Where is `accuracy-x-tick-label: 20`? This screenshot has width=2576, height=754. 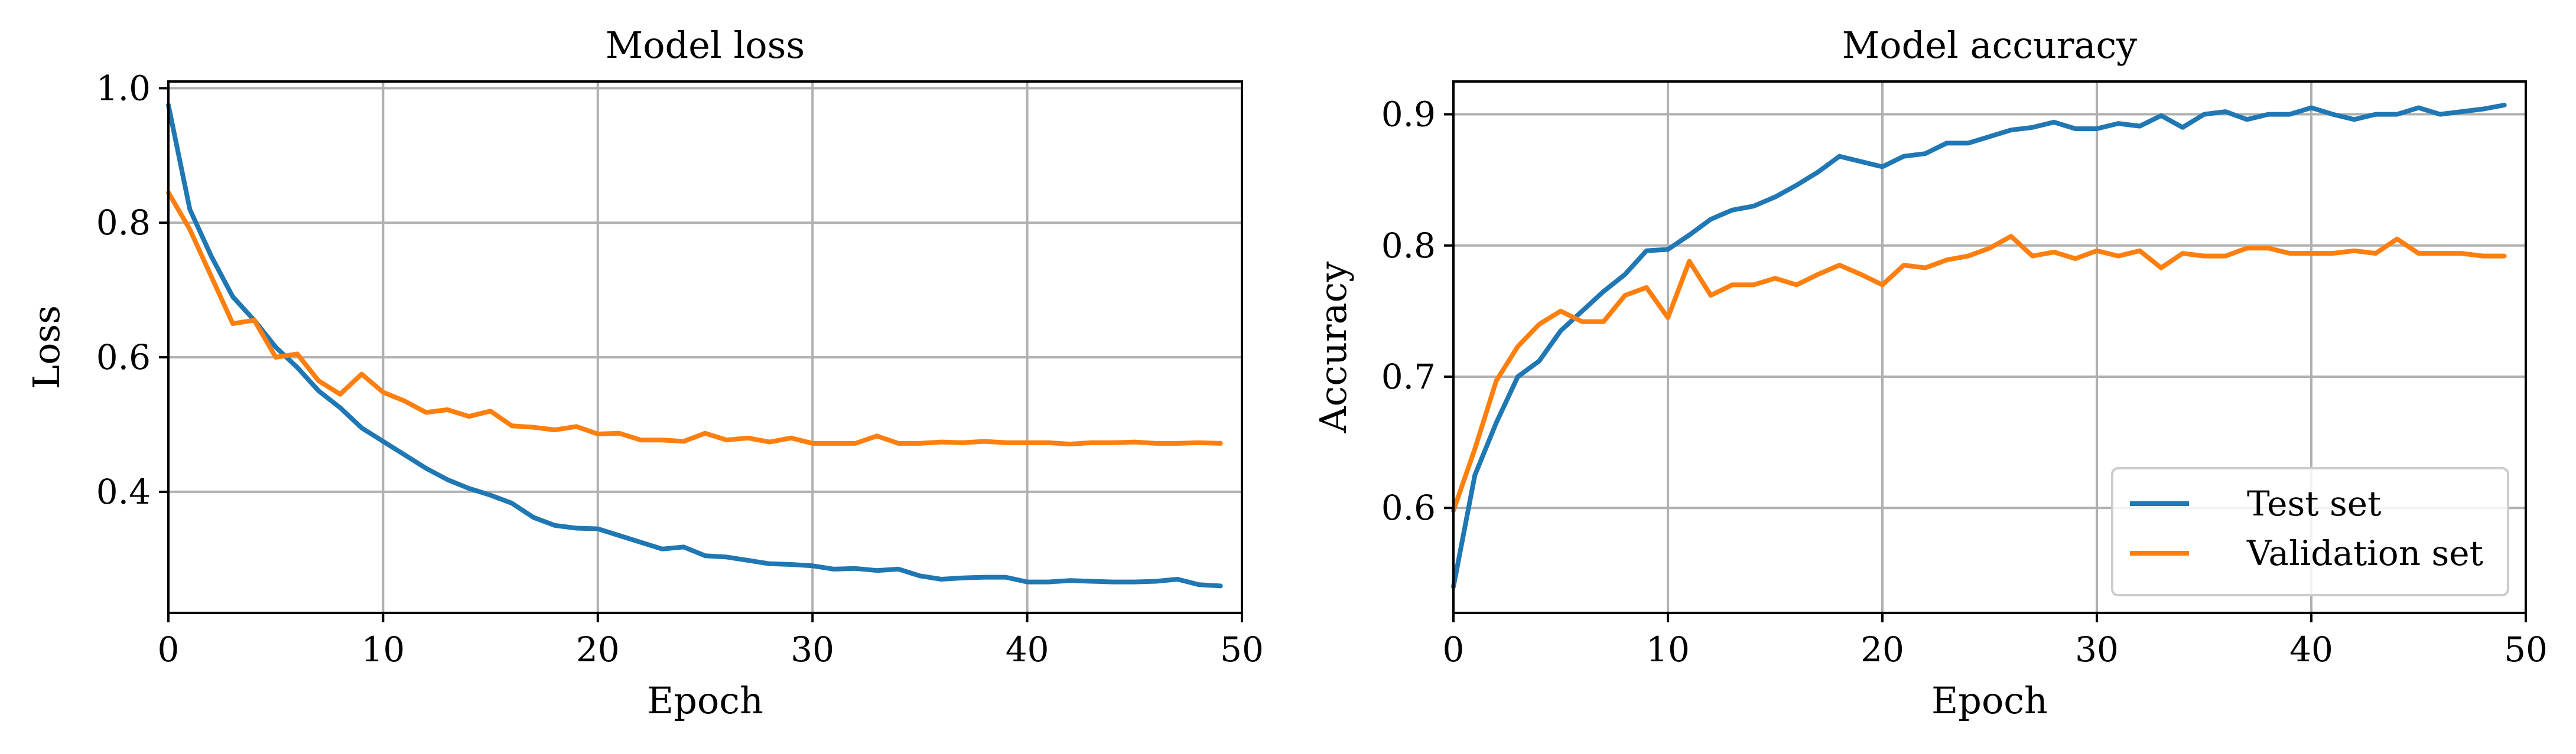 accuracy-x-tick-label: 20 is located at coordinates (1882, 649).